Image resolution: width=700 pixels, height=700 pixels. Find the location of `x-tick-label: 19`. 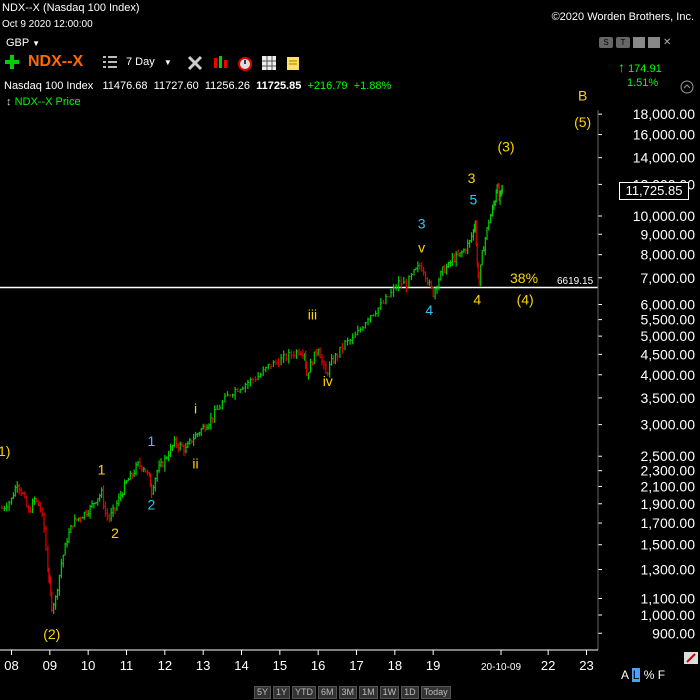

x-tick-label: 19 is located at coordinates (433, 665).